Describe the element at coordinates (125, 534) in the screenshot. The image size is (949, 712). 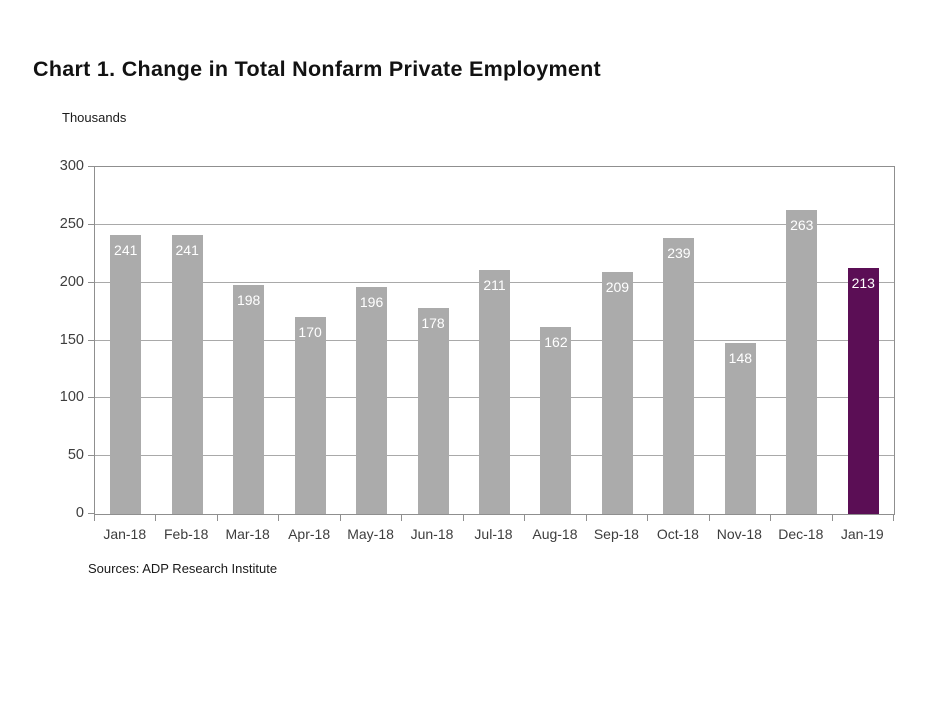
I see `x-tick-label-Jan-18: Jan-18` at that location.